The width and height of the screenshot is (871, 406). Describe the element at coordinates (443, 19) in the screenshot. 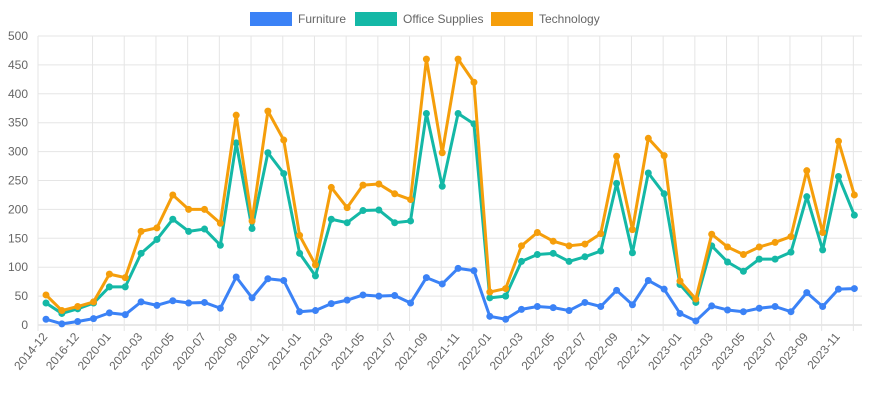

I see `legend-label-office-supplies: Office Supplies` at that location.